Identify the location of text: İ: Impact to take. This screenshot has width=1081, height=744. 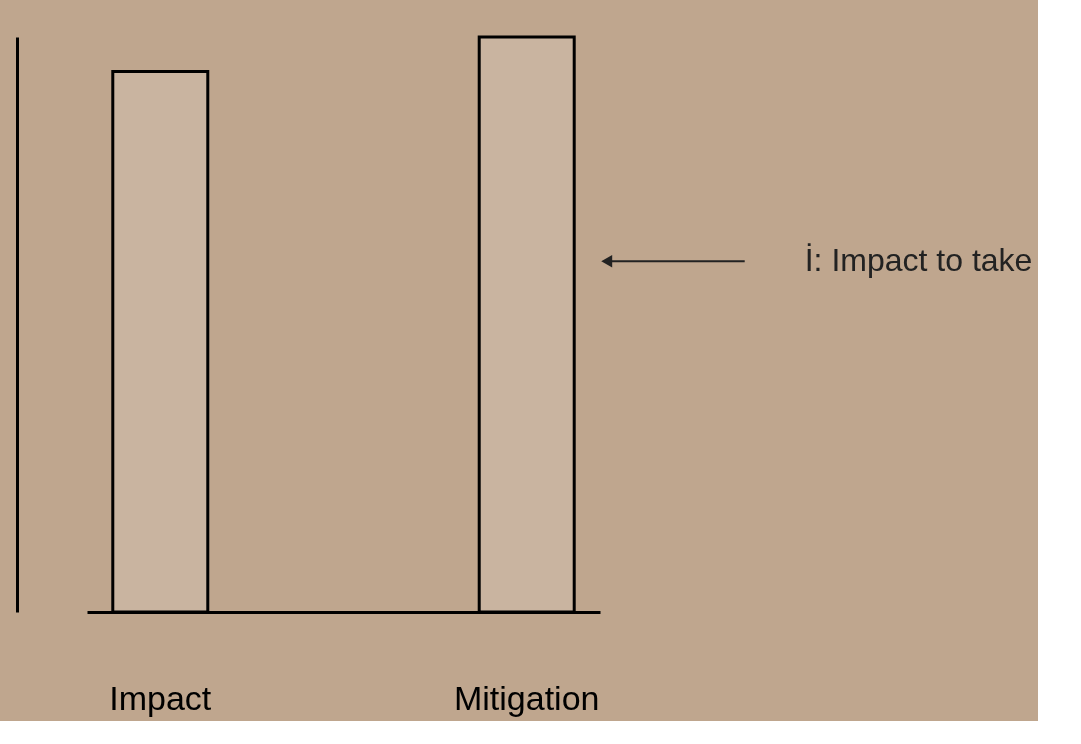
(918, 260).